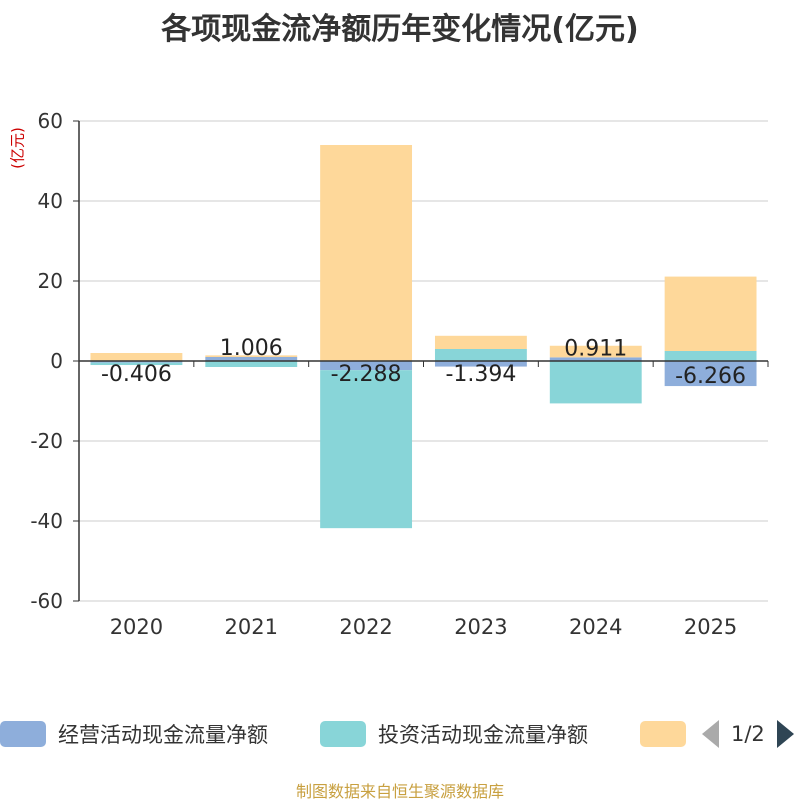 The width and height of the screenshot is (800, 802). I want to click on y-tick-label: 0, so click(56, 361).